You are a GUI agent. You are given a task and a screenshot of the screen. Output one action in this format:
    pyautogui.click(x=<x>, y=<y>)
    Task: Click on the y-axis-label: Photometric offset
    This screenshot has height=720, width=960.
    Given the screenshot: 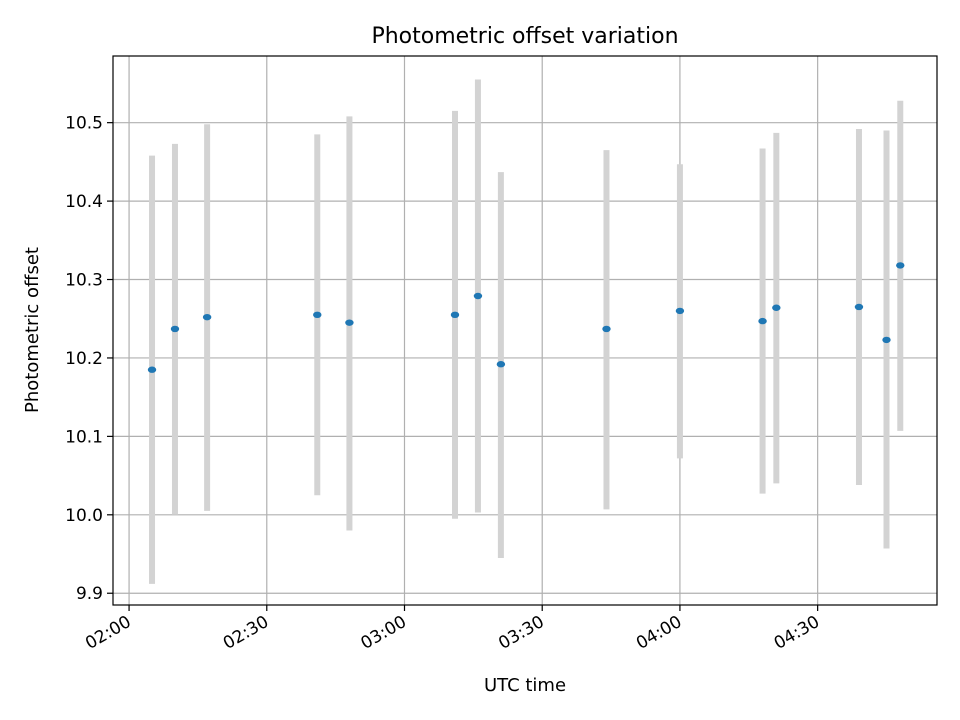 What is the action you would take?
    pyautogui.click(x=32, y=330)
    